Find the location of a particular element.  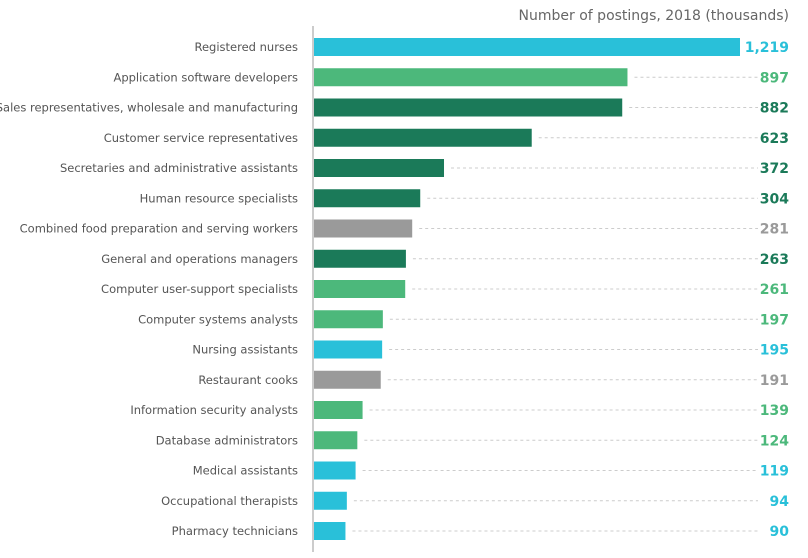

value-label: 304 is located at coordinates (774, 199).